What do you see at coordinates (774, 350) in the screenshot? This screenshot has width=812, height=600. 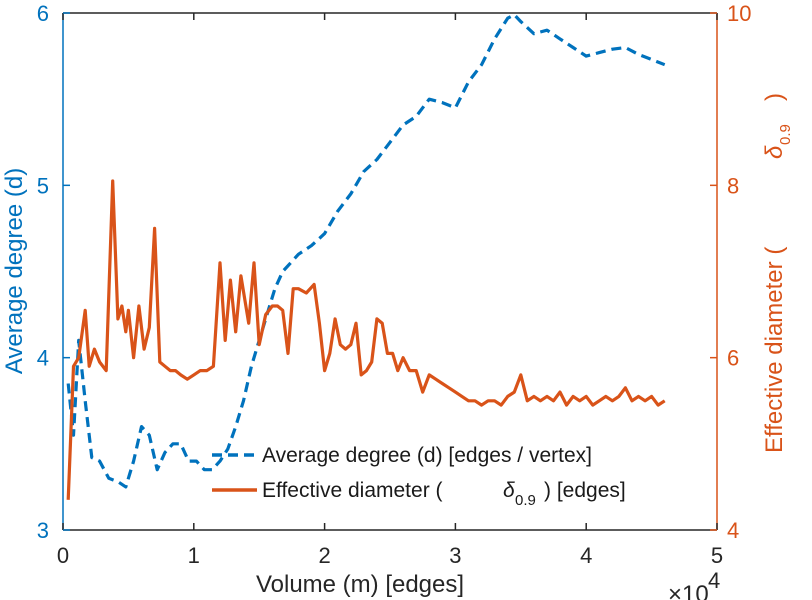 I see `y-axis-right-label-prefix: Effective diameter (` at bounding box center [774, 350].